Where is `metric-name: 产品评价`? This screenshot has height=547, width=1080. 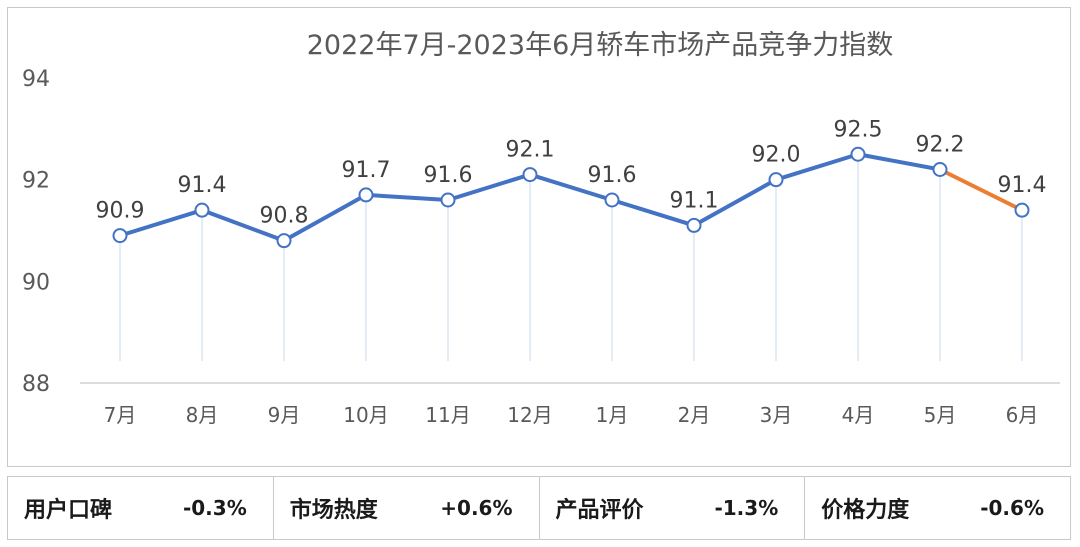
metric-name: 产品评价 is located at coordinates (599, 510).